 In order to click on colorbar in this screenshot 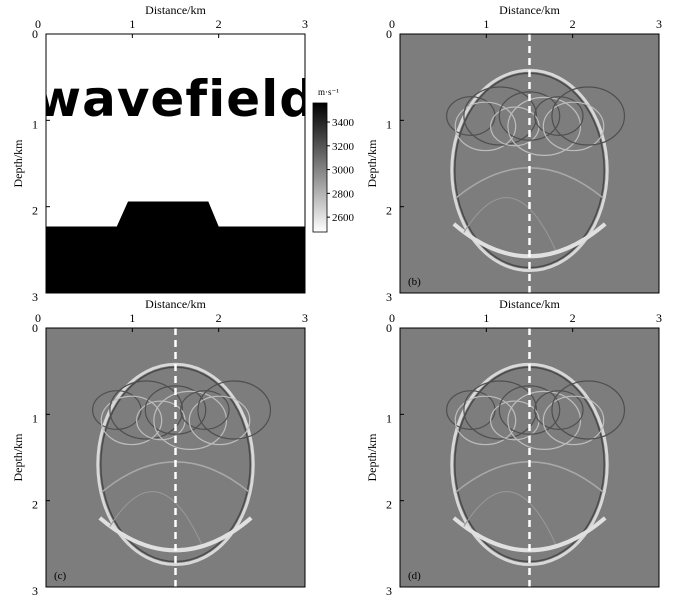, I will do `click(320, 167)`.